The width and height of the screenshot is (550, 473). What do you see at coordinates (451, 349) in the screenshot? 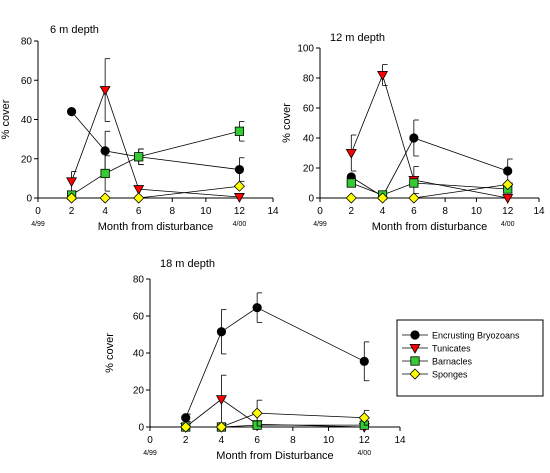
I see `legend-label: Tunicates` at bounding box center [451, 349].